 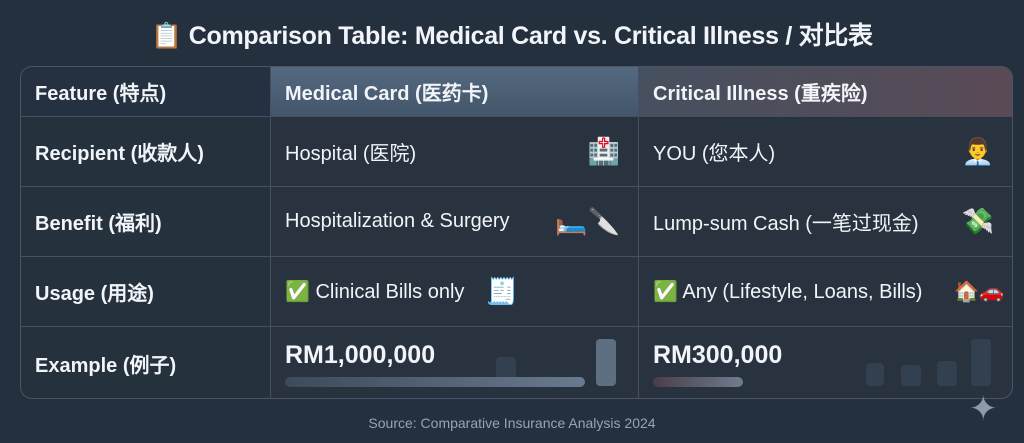 What do you see at coordinates (146, 291) in the screenshot?
I see `feature-label: Usage (用途)` at bounding box center [146, 291].